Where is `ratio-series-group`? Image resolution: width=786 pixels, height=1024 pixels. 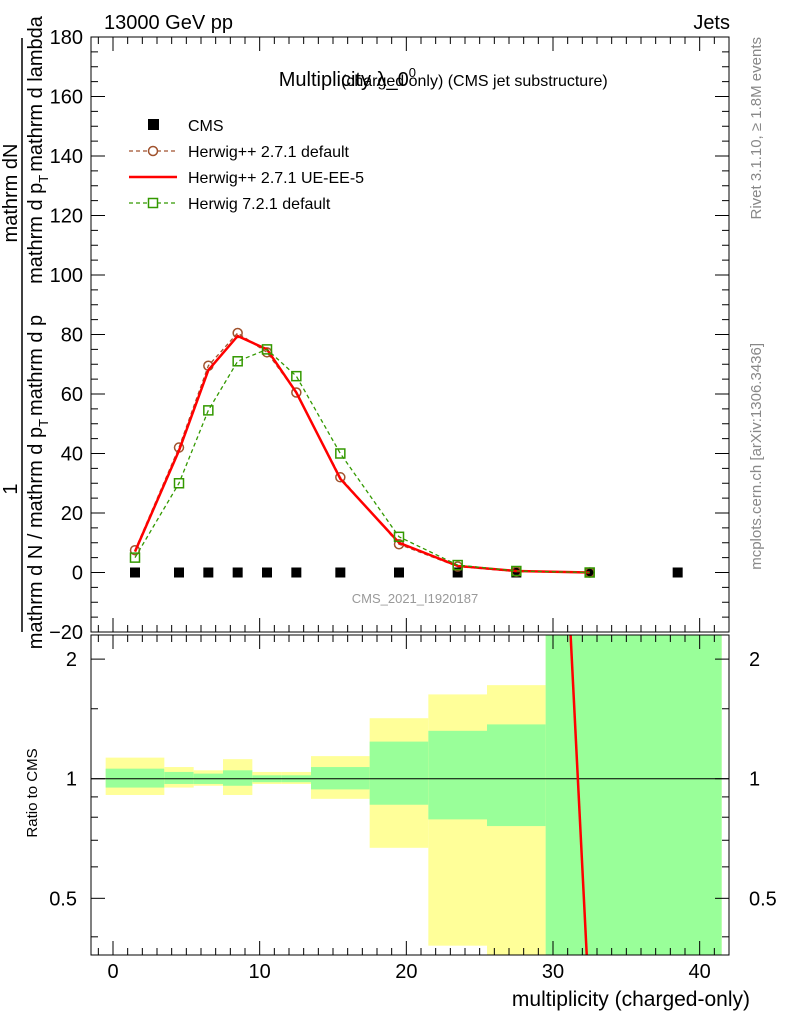
ratio-series-group is located at coordinates (578, 795).